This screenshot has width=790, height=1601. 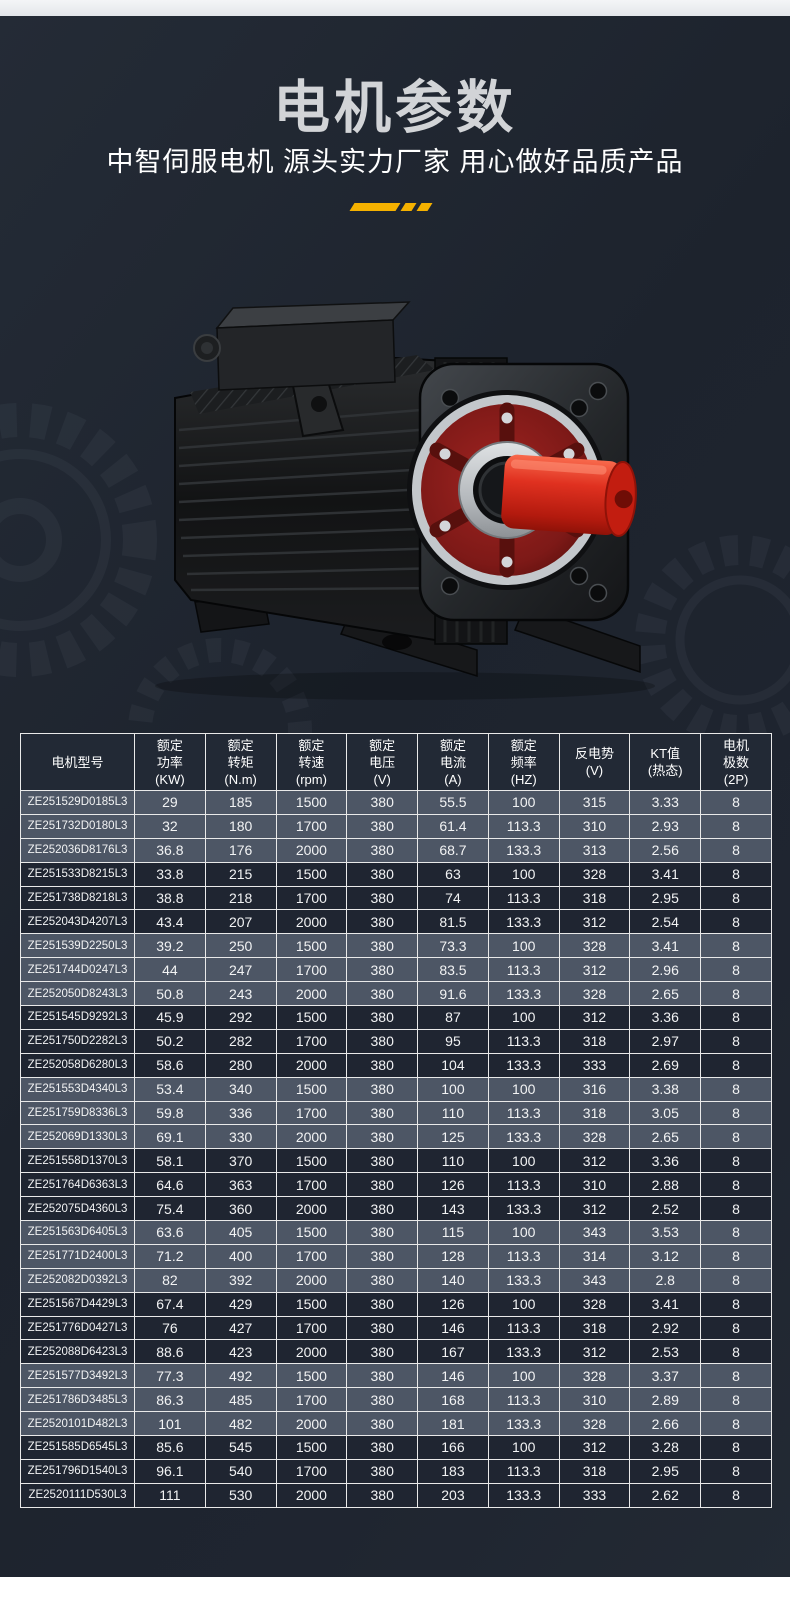 I want to click on model-cell: ZE251577D3492L3, so click(x=77, y=1376).